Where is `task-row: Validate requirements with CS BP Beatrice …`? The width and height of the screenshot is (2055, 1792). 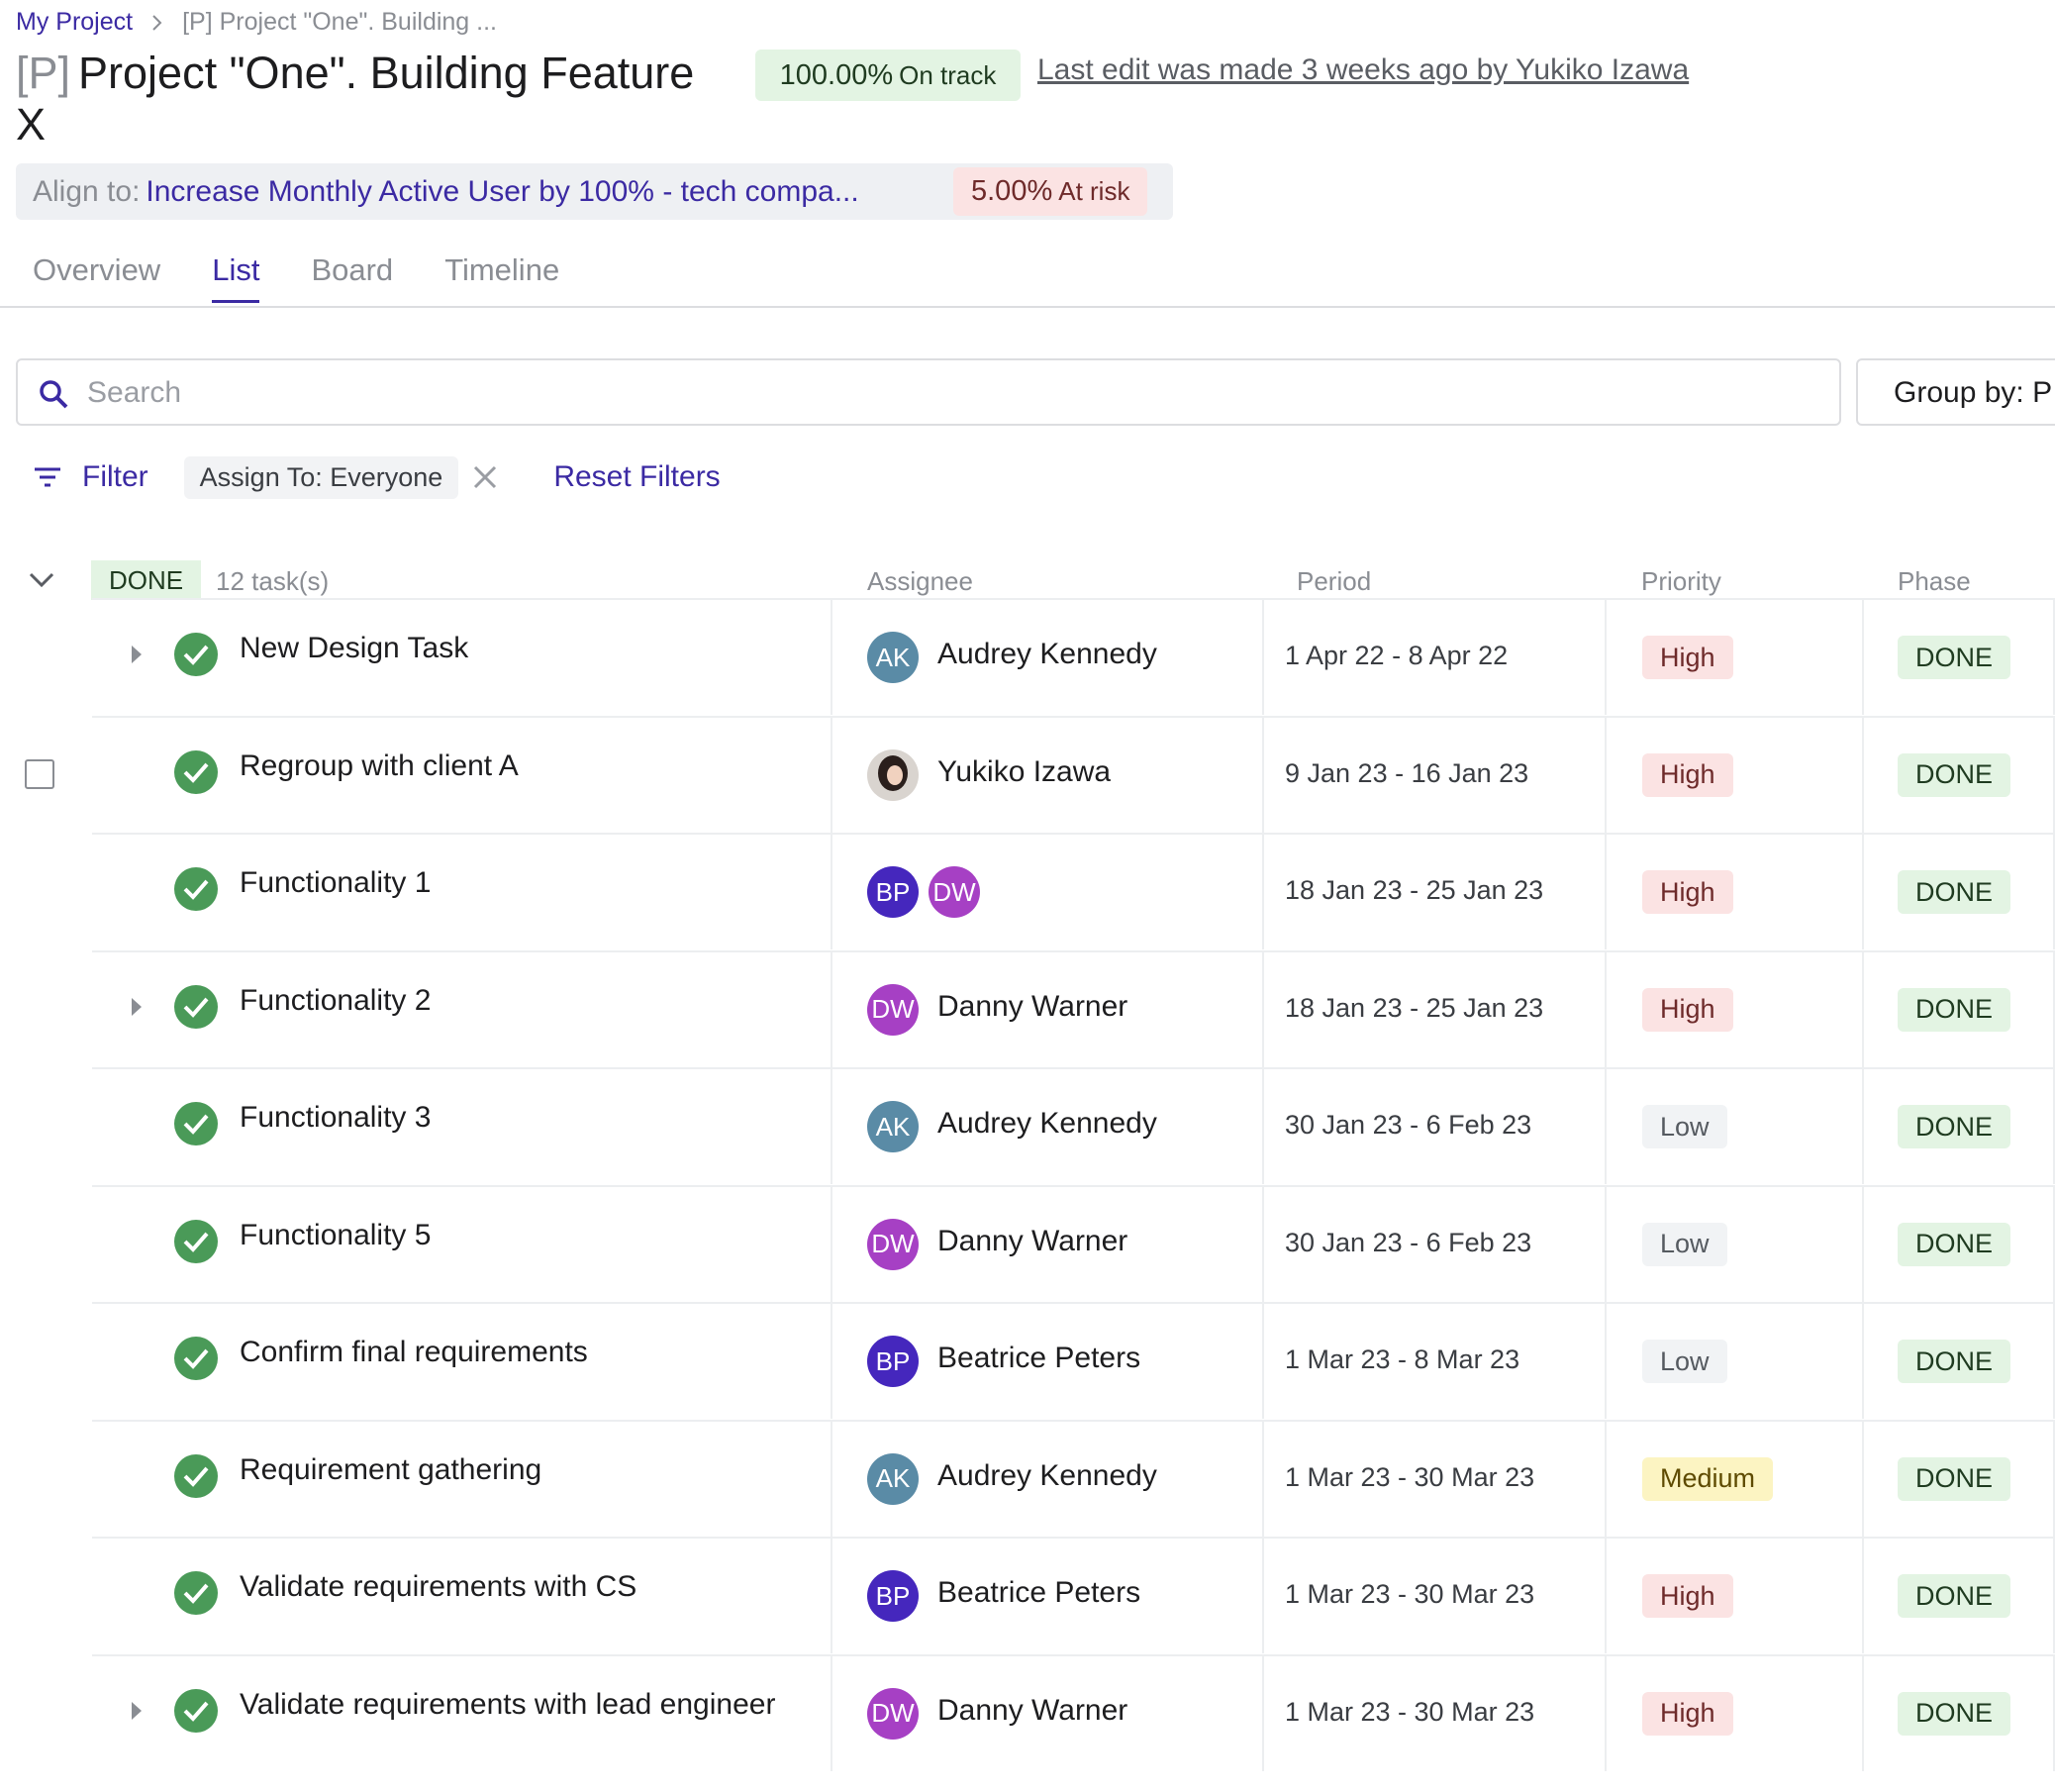
task-row: Validate requirements with CS BP Beatrice … is located at coordinates (1027, 1595).